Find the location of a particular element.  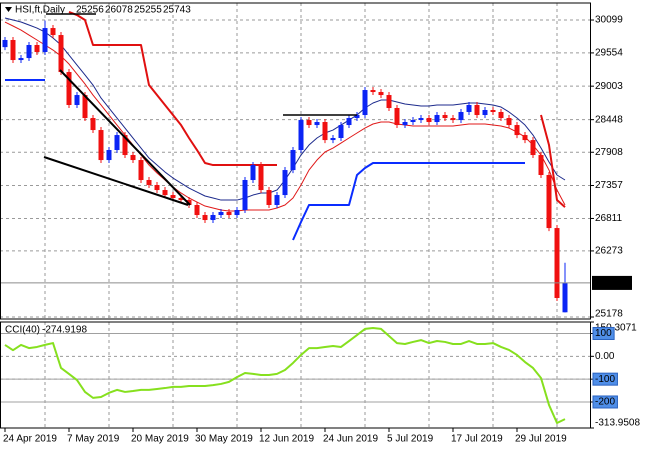

x-tick-label: 7 May 2019 is located at coordinates (93, 439).